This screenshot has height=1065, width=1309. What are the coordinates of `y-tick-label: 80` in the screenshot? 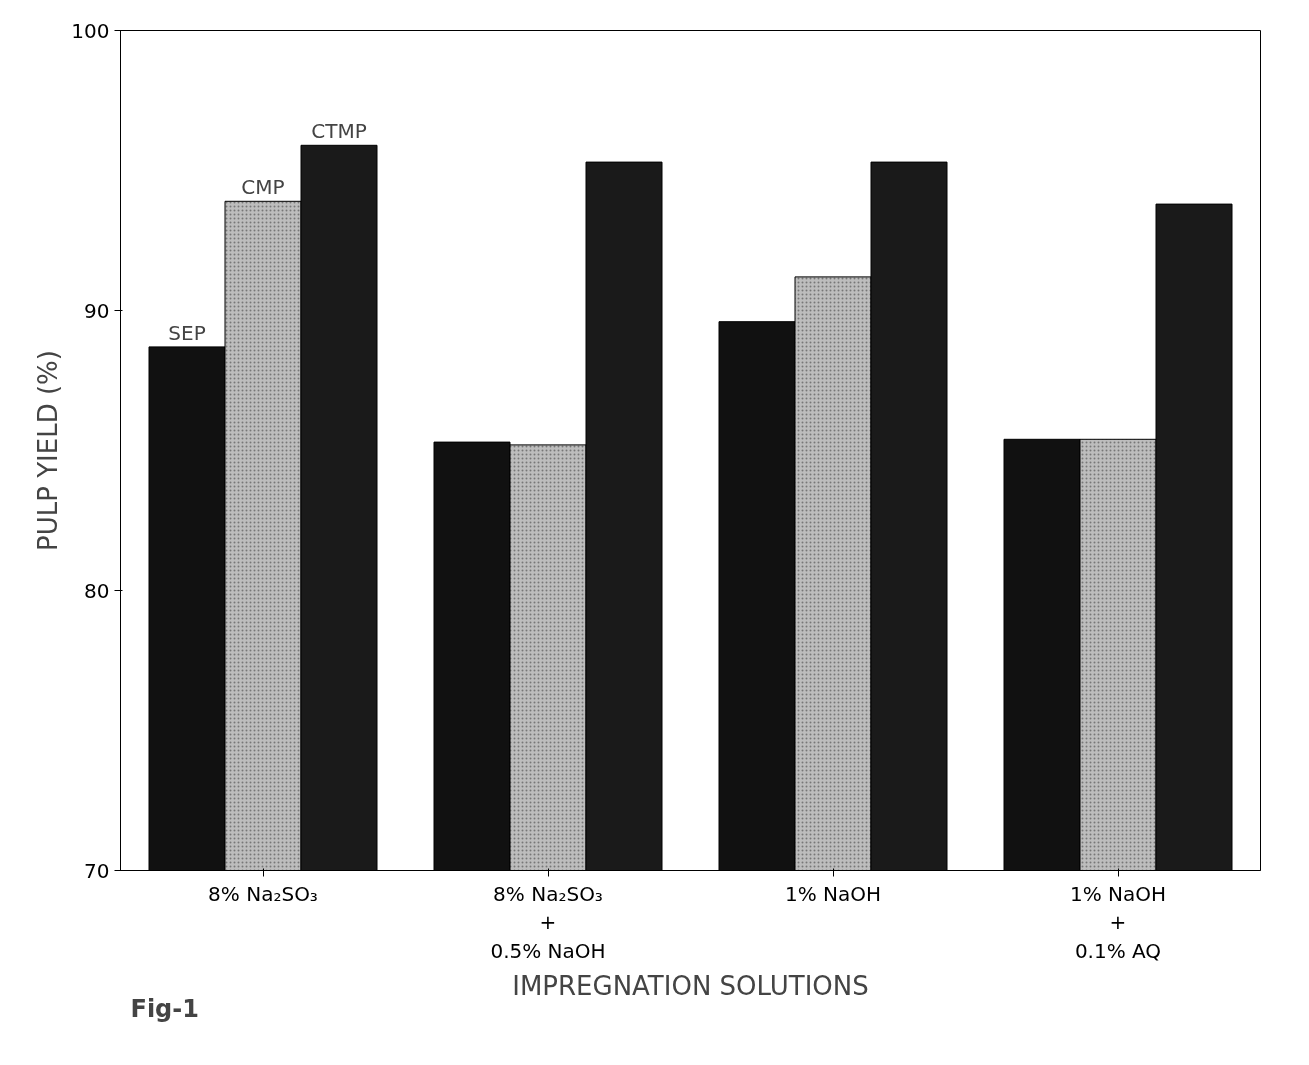 It's located at (97, 590).